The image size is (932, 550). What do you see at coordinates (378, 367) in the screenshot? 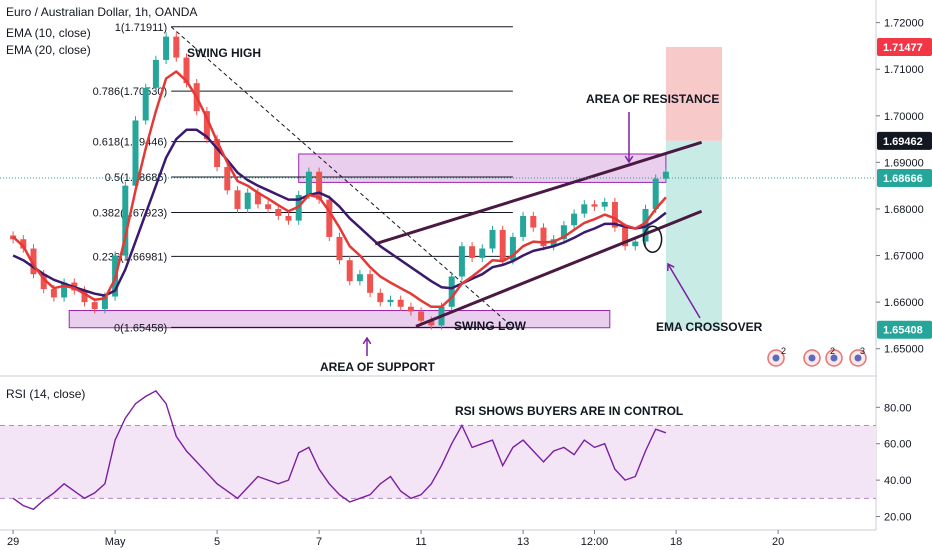
I see `support-label: AREA OF SUPPORT` at bounding box center [378, 367].